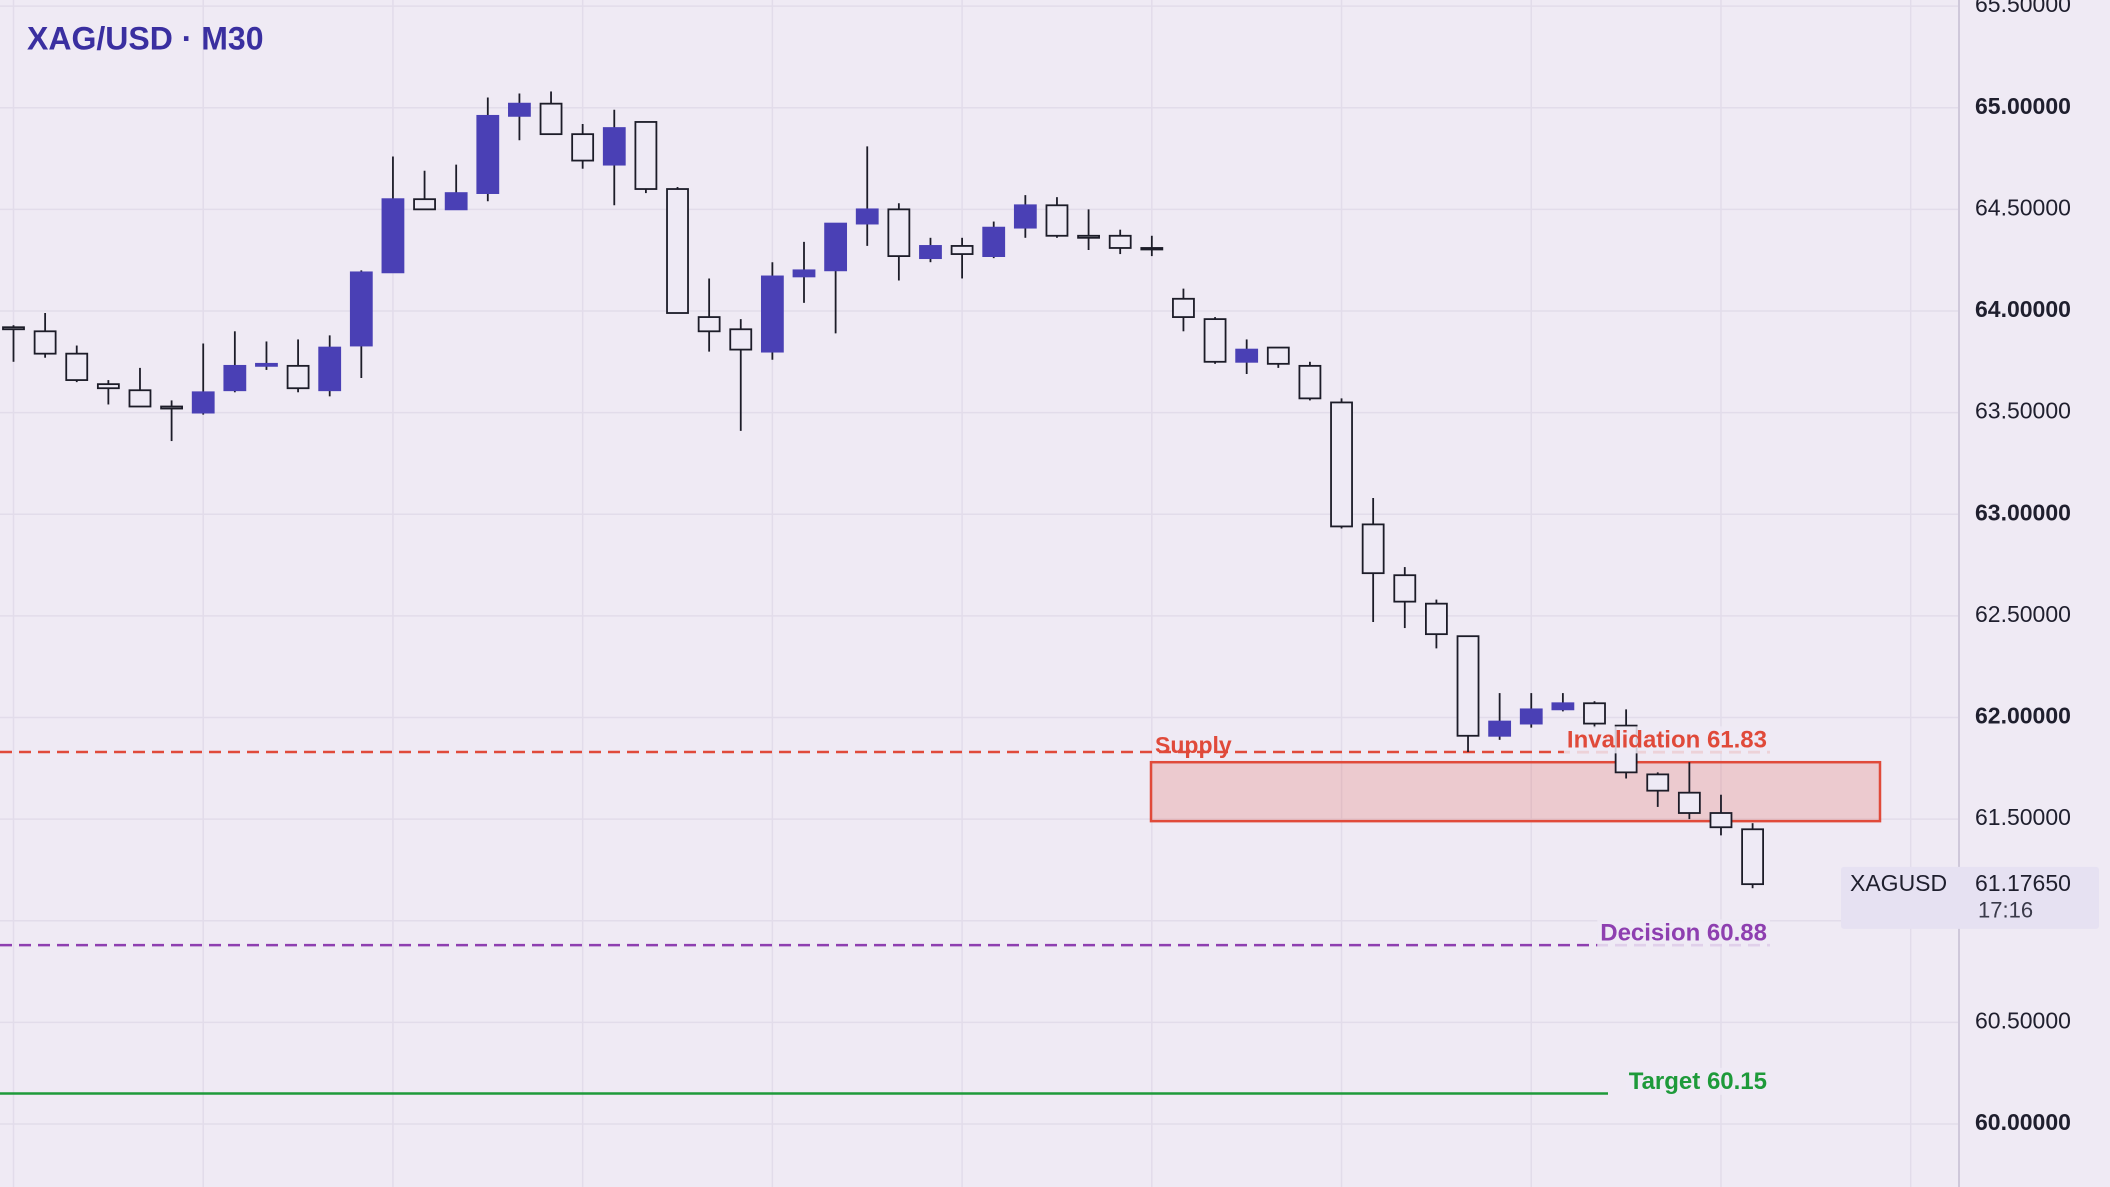 This screenshot has width=2110, height=1187. What do you see at coordinates (2005, 910) in the screenshot?
I see `countdown: 17:16` at bounding box center [2005, 910].